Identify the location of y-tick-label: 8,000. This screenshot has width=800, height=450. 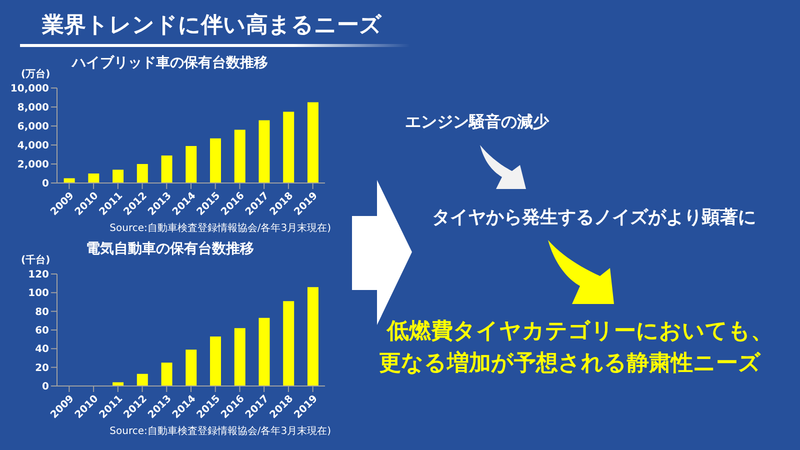
(33, 108).